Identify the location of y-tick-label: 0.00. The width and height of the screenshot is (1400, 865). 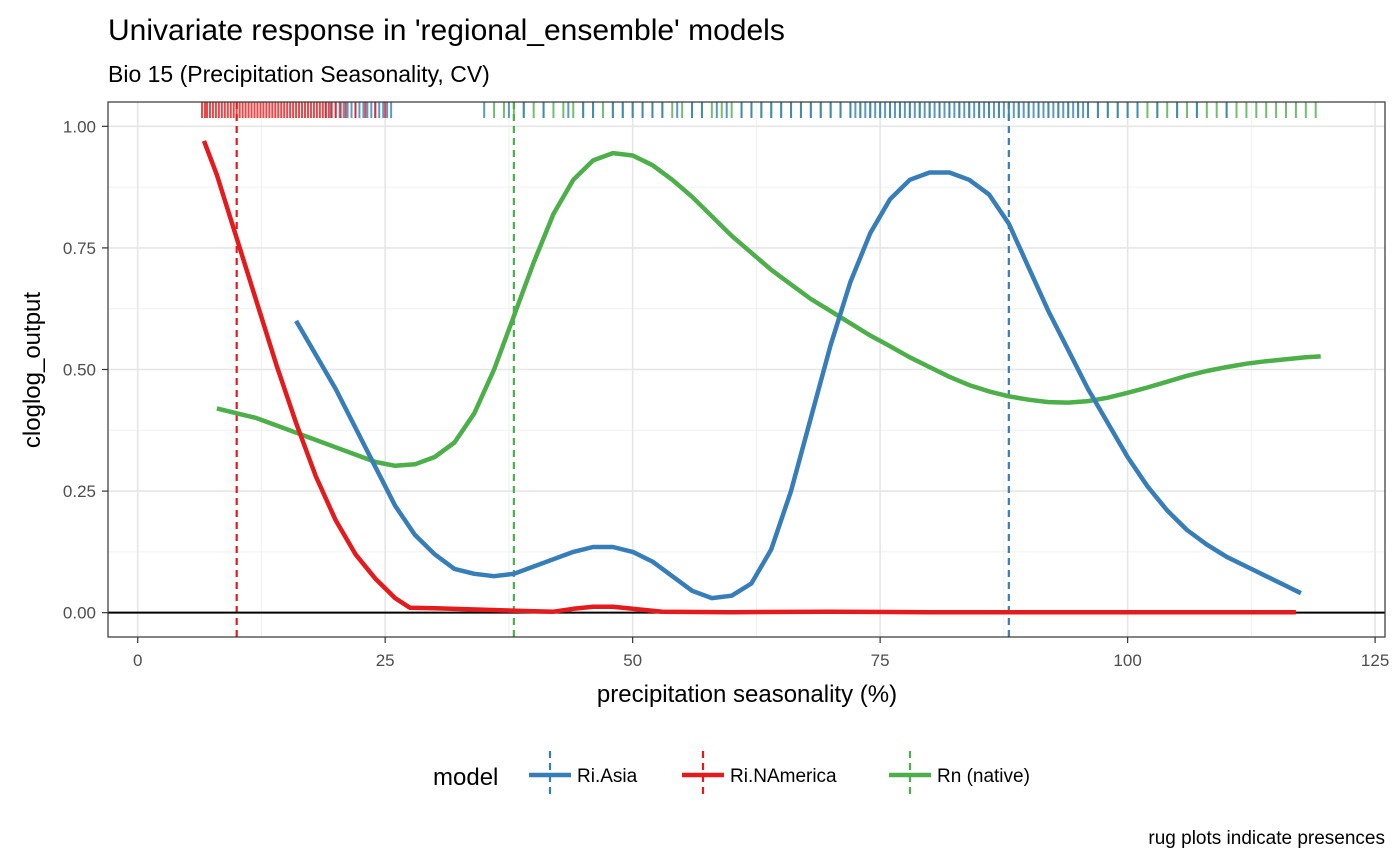
(79, 613).